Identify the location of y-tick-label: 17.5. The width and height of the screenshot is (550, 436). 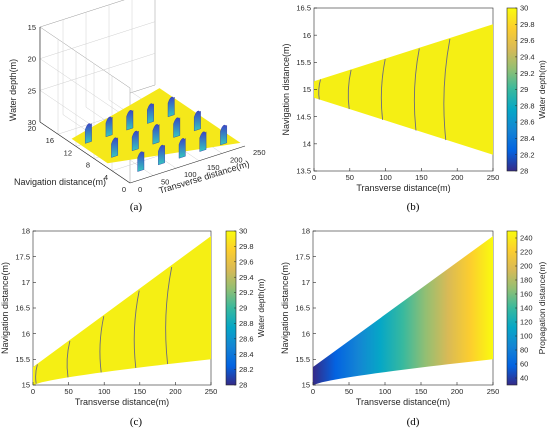
(302, 256).